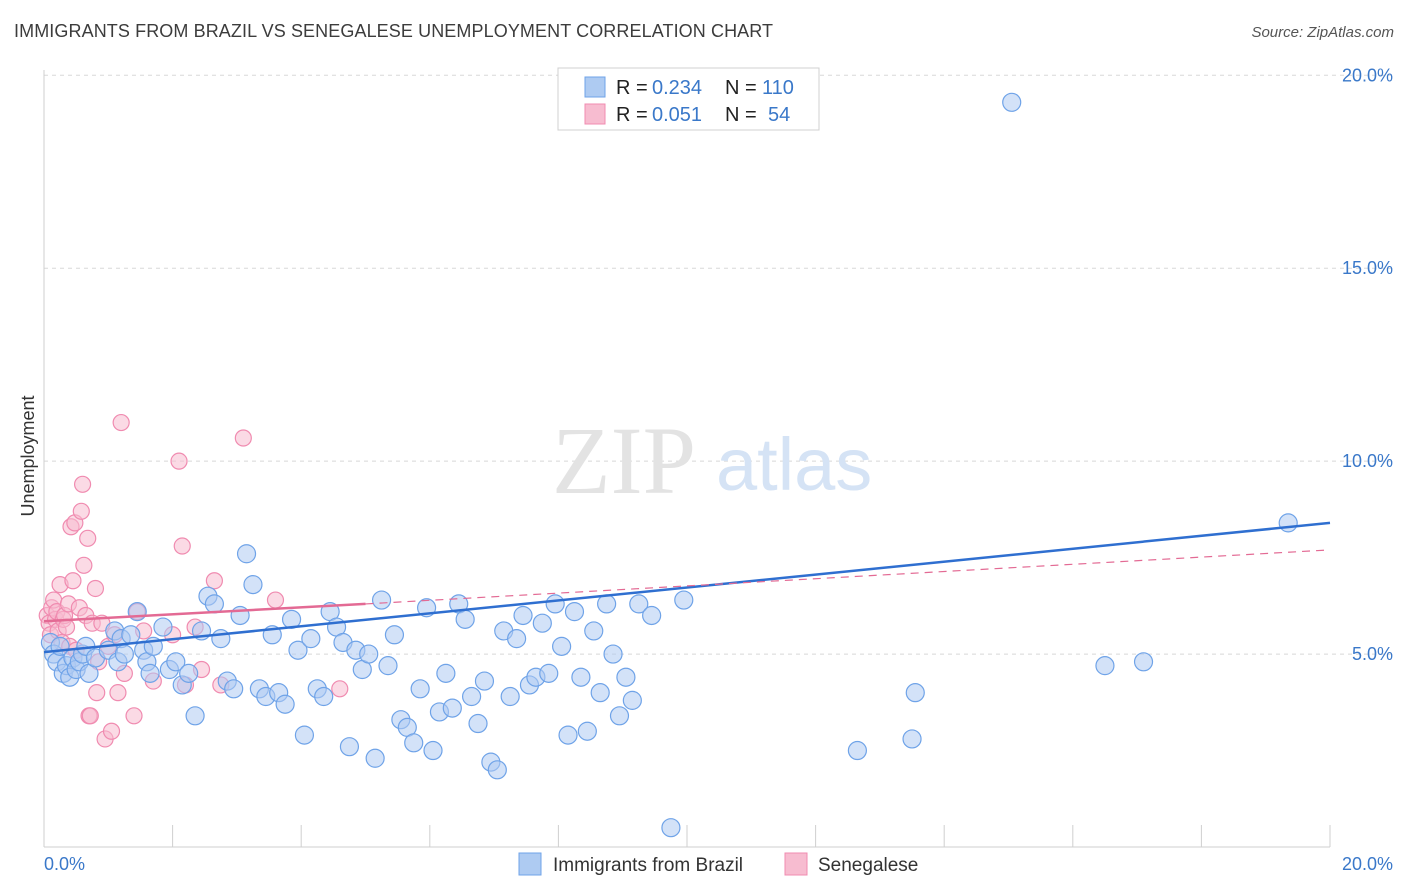 Image resolution: width=1406 pixels, height=892 pixels. I want to click on trend-lines, so click(687, 587).